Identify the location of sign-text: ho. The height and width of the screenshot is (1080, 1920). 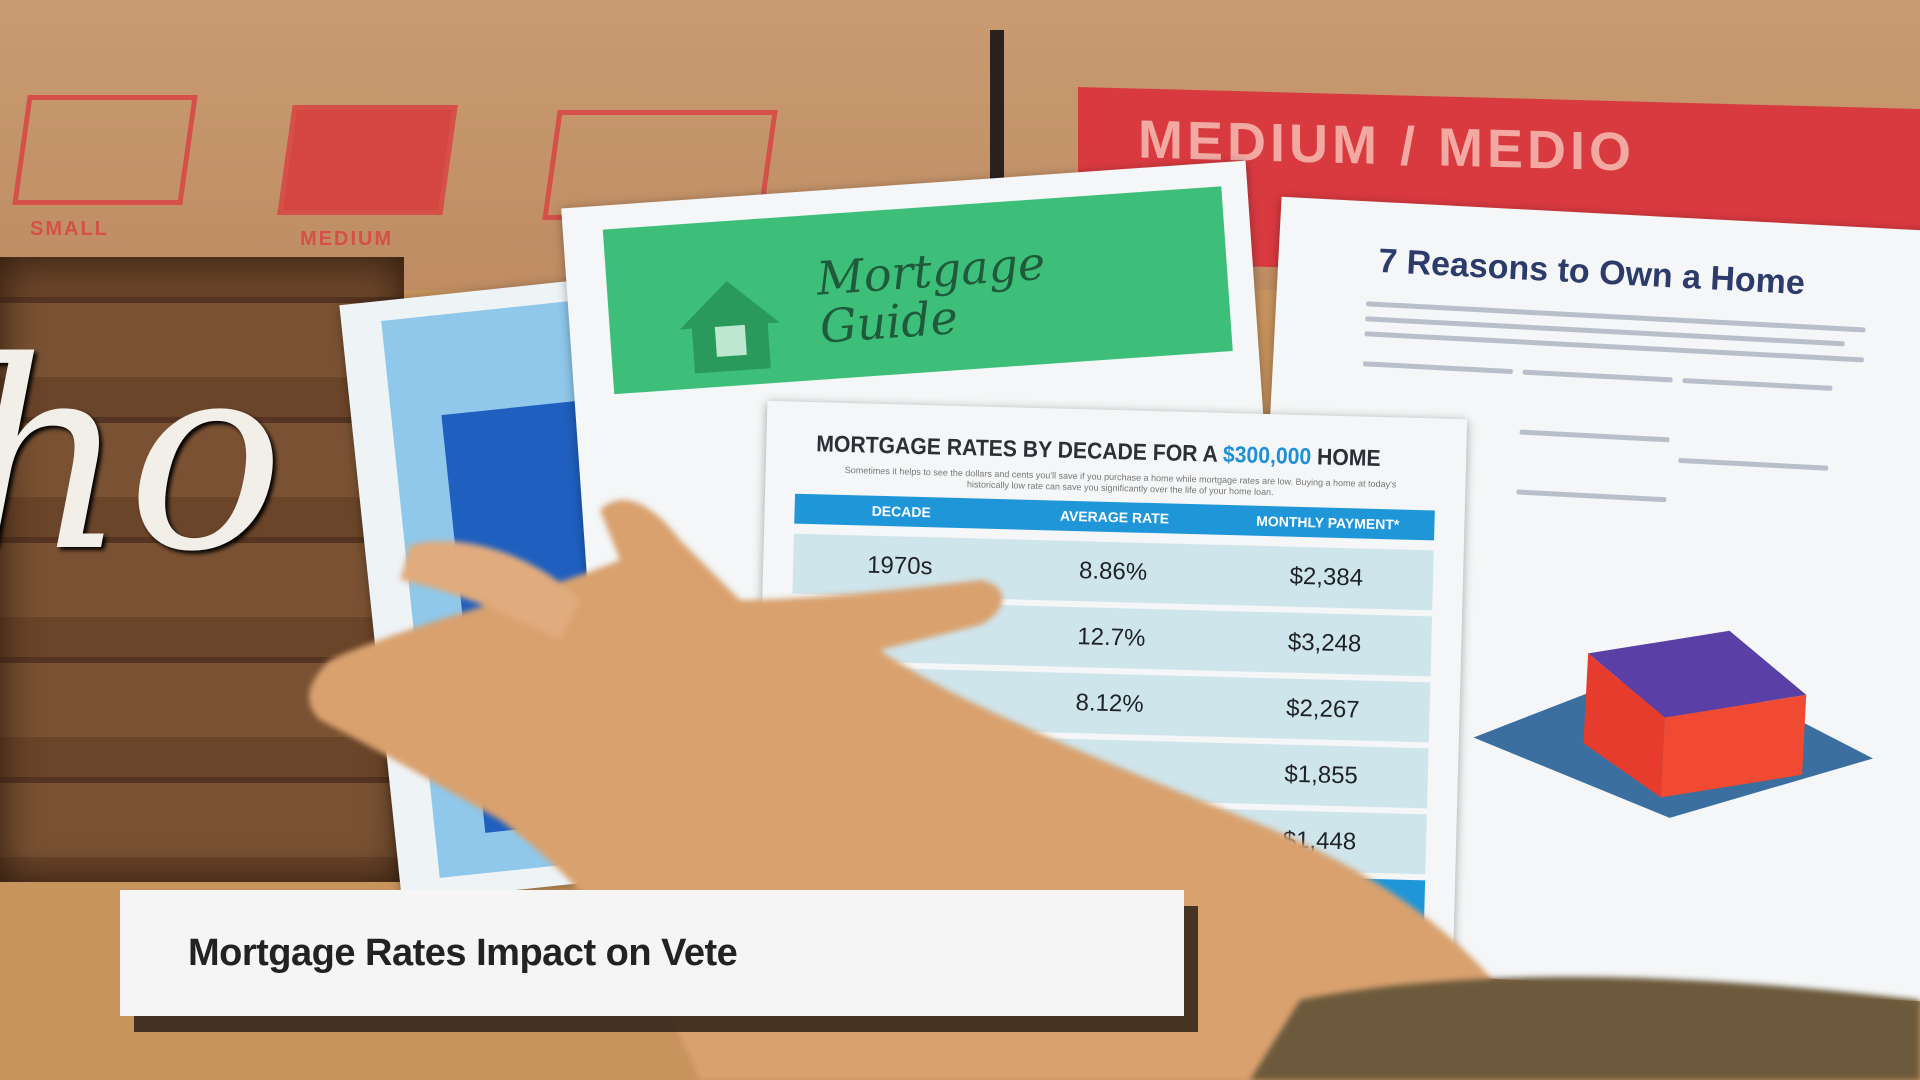
(142, 458).